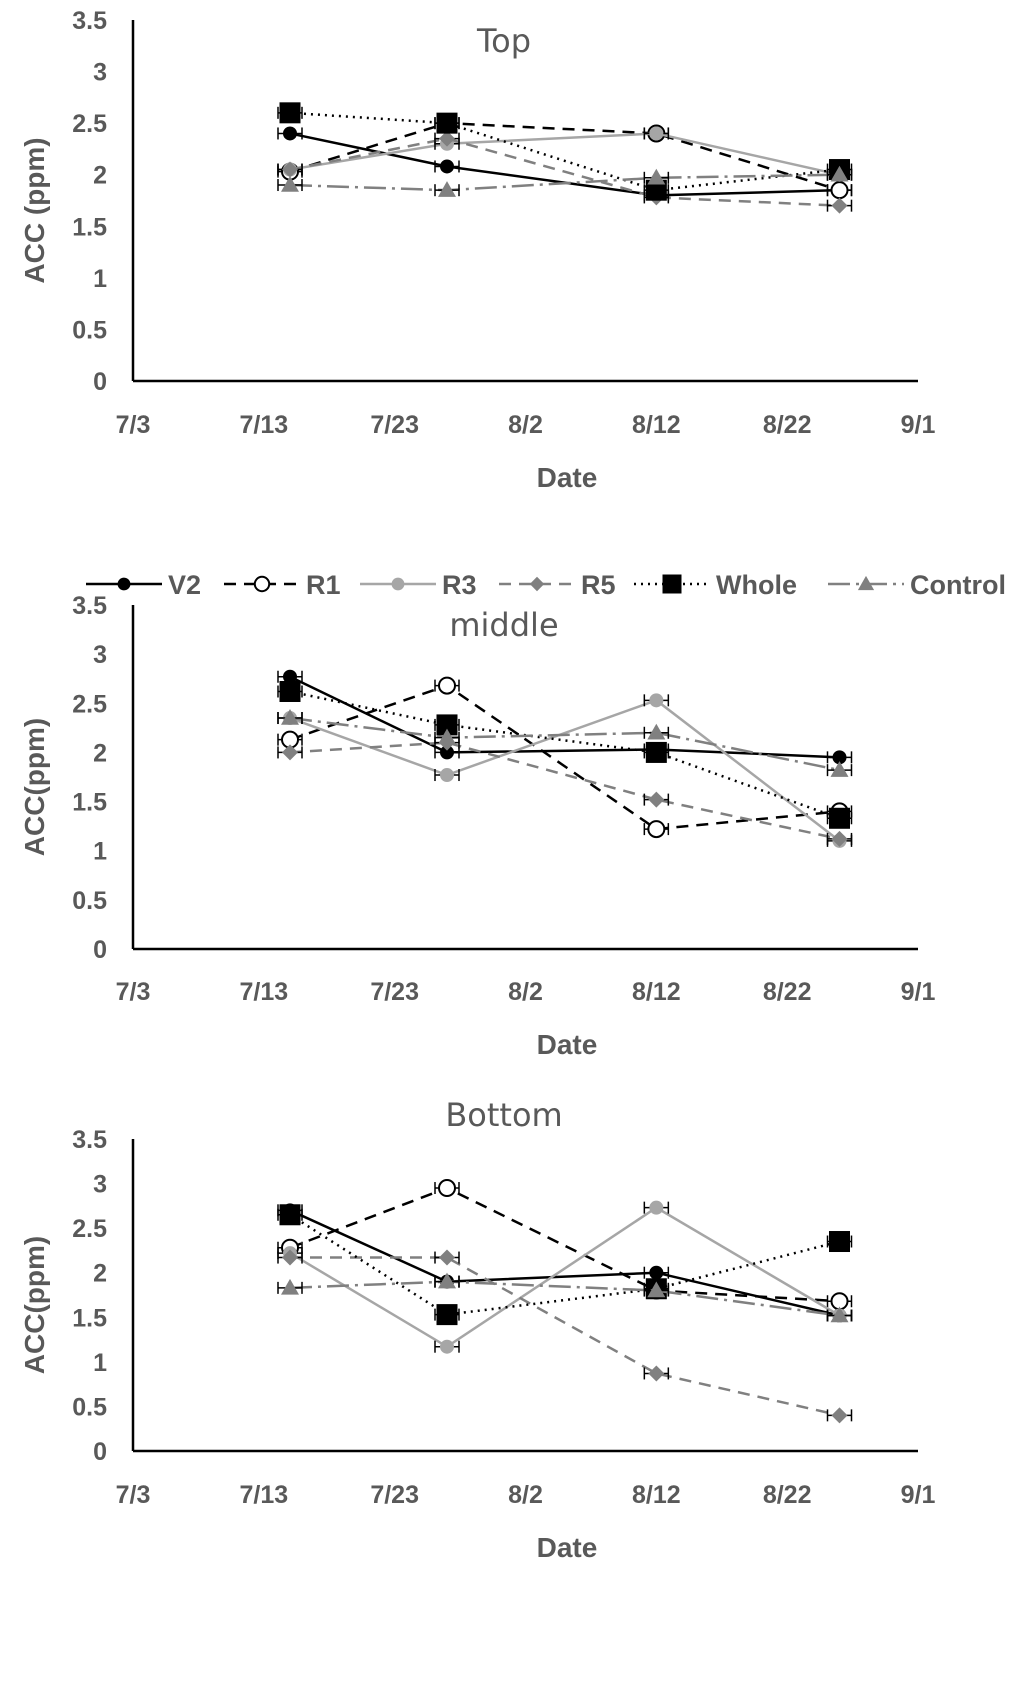  Describe the element at coordinates (34, 210) in the screenshot. I see `y-axis-title: ACC (ppm)` at that location.